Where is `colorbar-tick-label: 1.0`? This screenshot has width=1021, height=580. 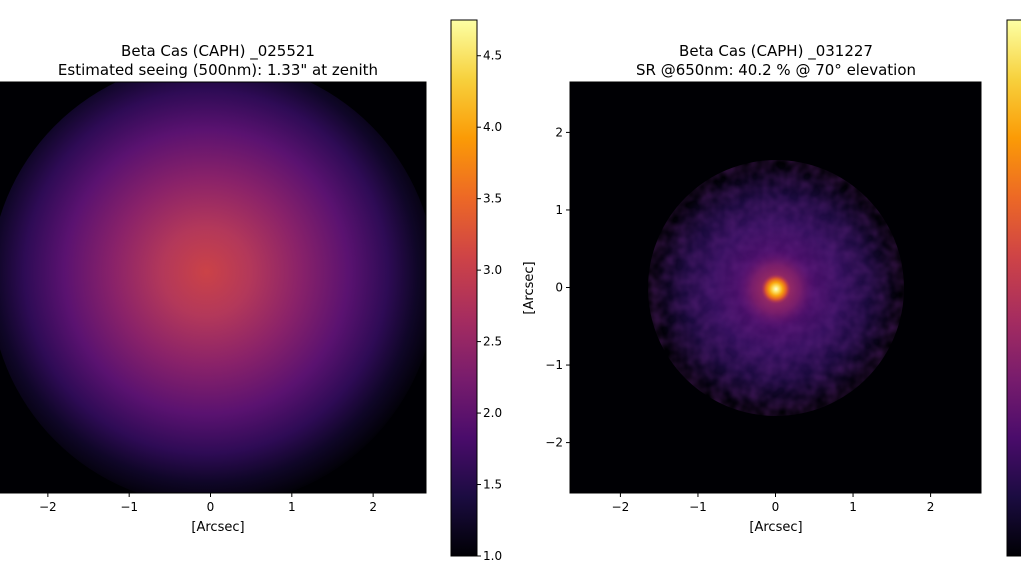
colorbar-tick-label: 1.0 is located at coordinates (492, 556).